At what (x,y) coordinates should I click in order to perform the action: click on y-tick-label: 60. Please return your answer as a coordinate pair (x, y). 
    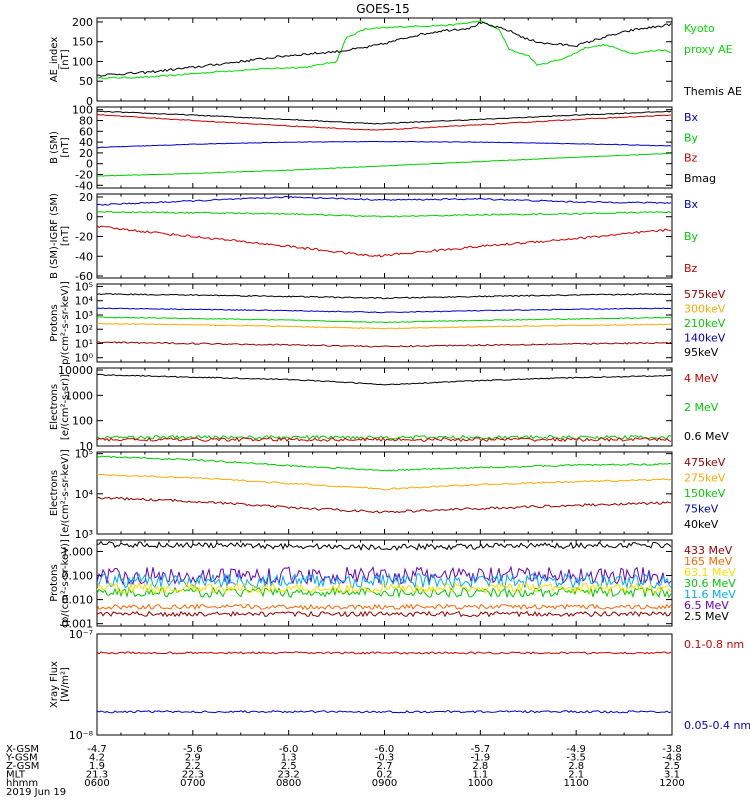
    Looking at the image, I should click on (86, 131).